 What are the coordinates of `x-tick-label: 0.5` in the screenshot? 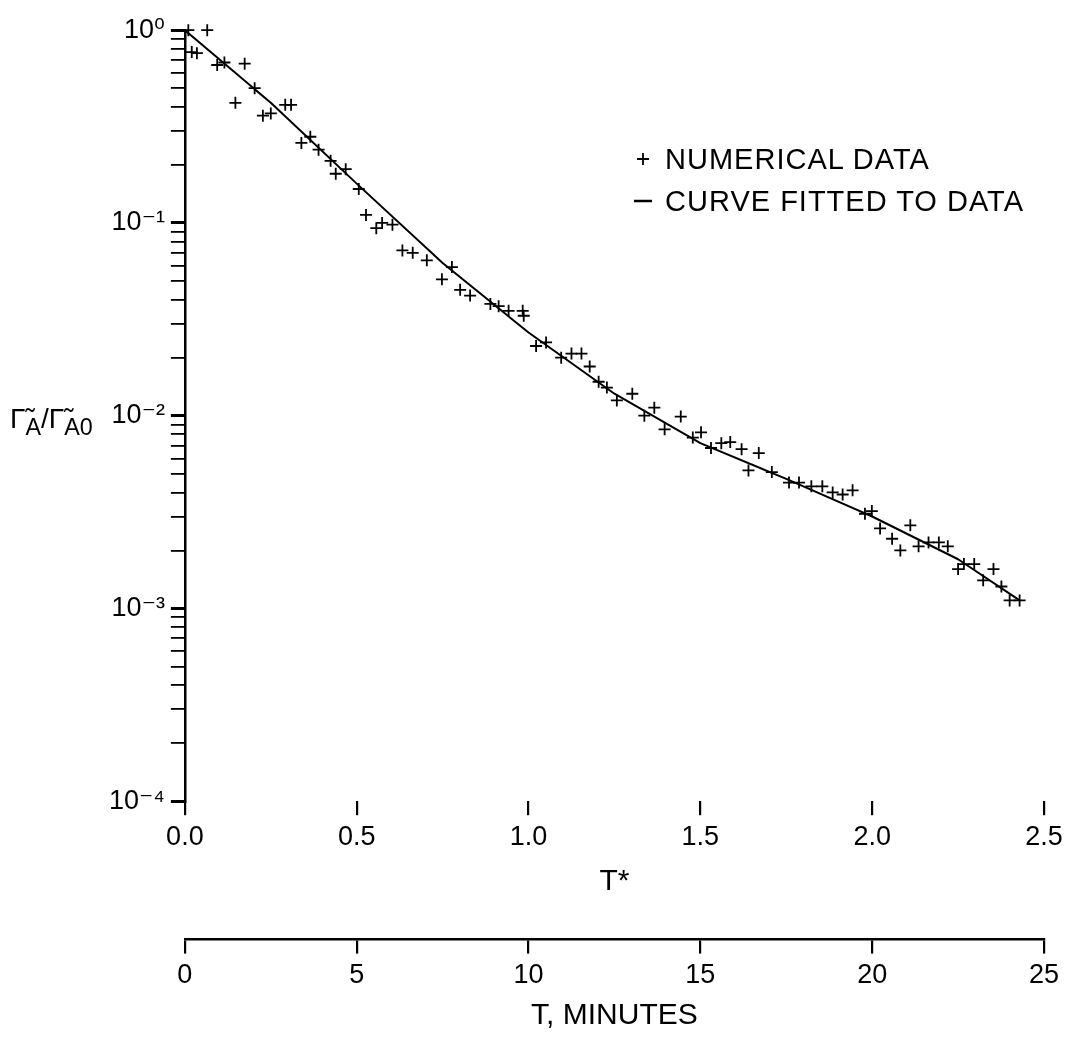 It's located at (356, 835).